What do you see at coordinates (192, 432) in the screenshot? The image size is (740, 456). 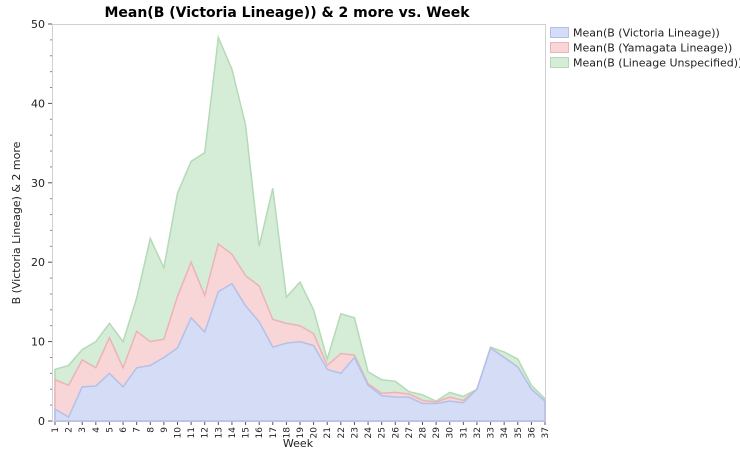 I see `x-tick-label: 11` at bounding box center [192, 432].